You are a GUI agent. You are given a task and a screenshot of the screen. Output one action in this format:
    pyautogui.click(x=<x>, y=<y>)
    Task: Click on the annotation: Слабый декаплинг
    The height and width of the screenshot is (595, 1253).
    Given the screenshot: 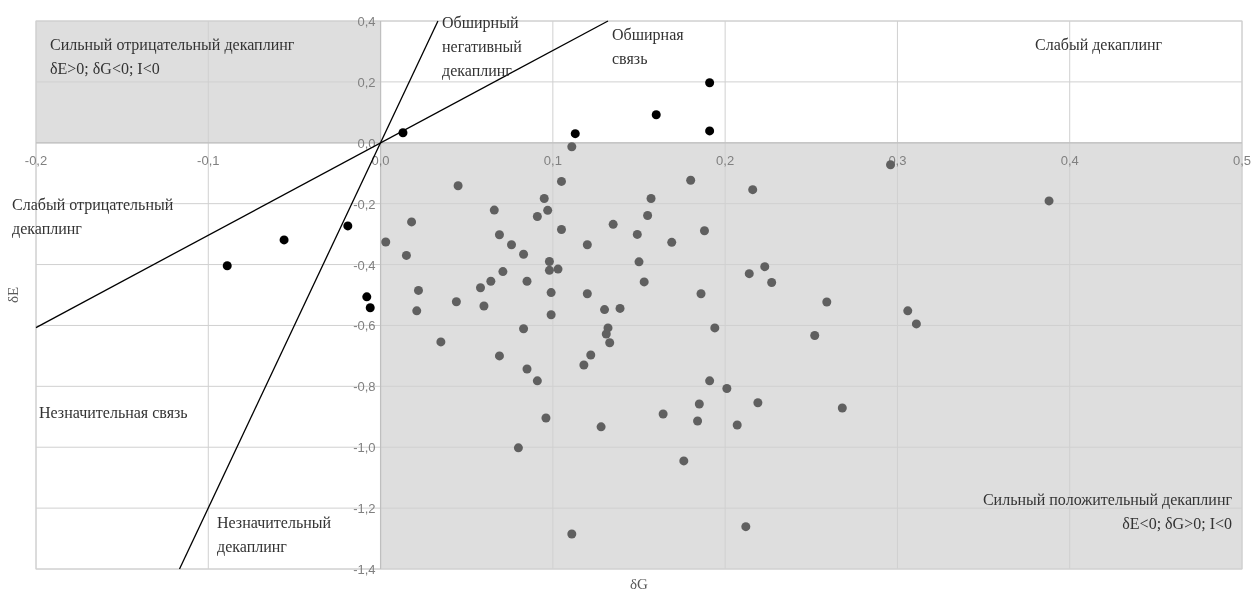 What is the action you would take?
    pyautogui.click(x=1099, y=45)
    